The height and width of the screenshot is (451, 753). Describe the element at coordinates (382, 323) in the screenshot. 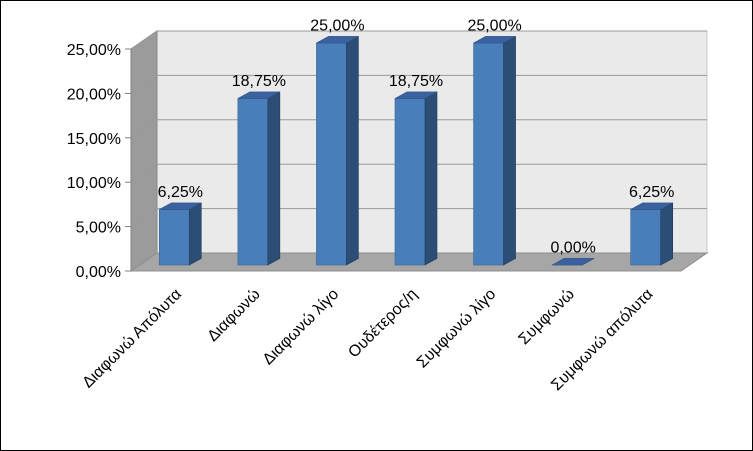

I see `category-label: Ουδέτερος/η` at that location.